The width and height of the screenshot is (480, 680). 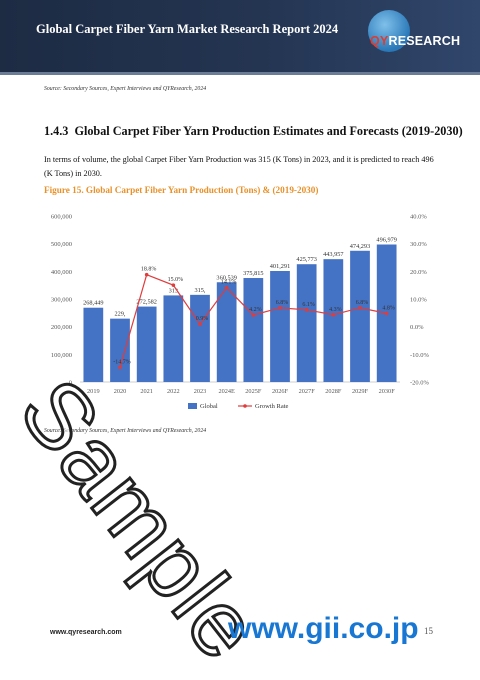 What do you see at coordinates (245, 406) in the screenshot?
I see `legend-marker-growth` at bounding box center [245, 406].